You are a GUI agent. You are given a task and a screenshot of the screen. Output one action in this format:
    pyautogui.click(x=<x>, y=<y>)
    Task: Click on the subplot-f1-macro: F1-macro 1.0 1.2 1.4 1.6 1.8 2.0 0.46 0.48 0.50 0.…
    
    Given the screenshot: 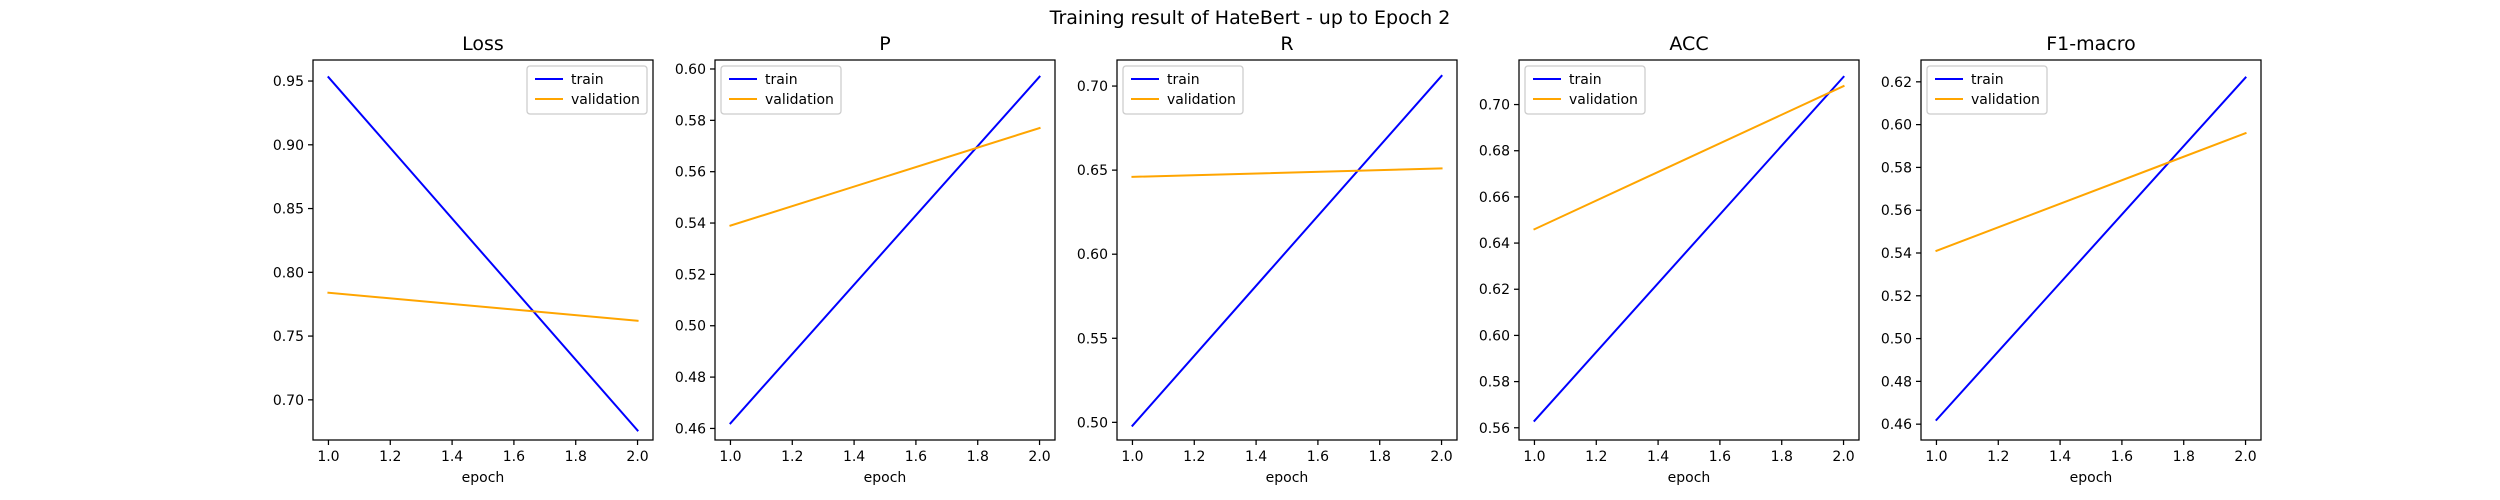 What is the action you would take?
    pyautogui.click(x=2071, y=259)
    